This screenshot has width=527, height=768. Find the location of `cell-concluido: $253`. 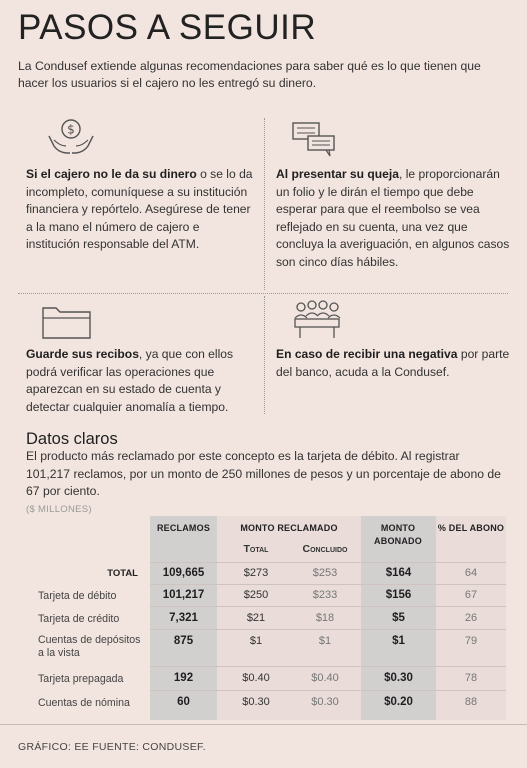

cell-concluido: $253 is located at coordinates (325, 573).